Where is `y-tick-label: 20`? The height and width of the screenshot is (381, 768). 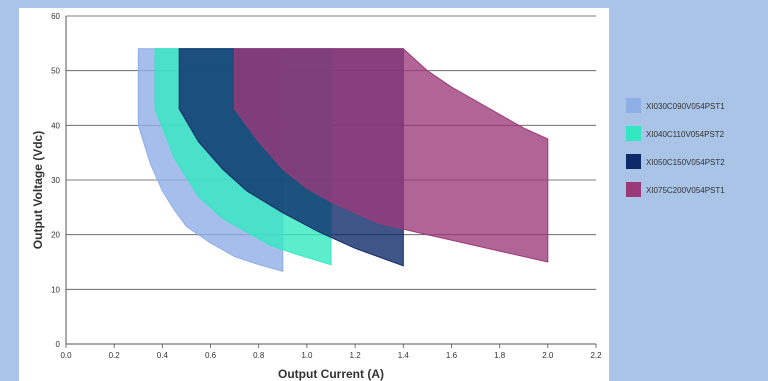
y-tick-label: 20 is located at coordinates (55, 235).